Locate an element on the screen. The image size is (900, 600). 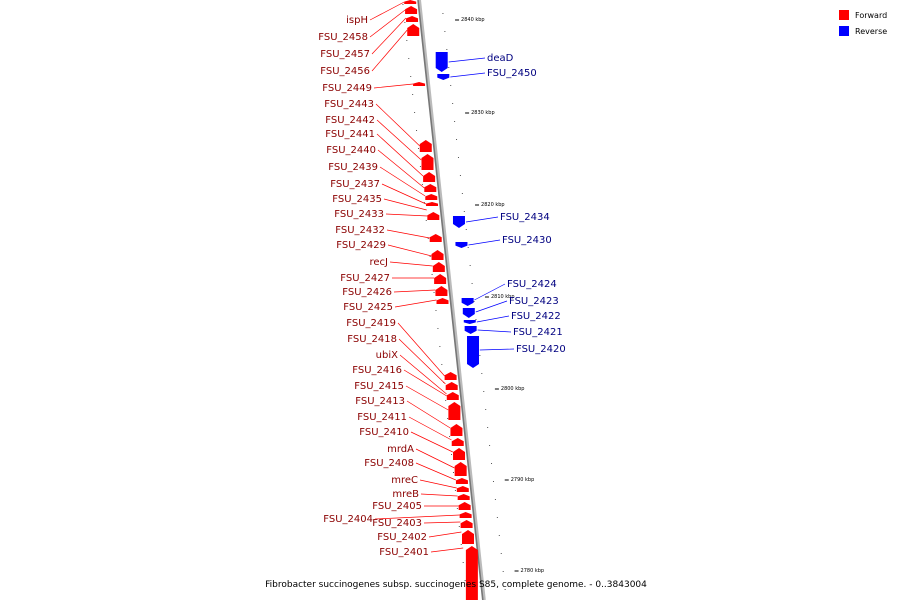
legend-forward-swatch is located at coordinates (844, 15).